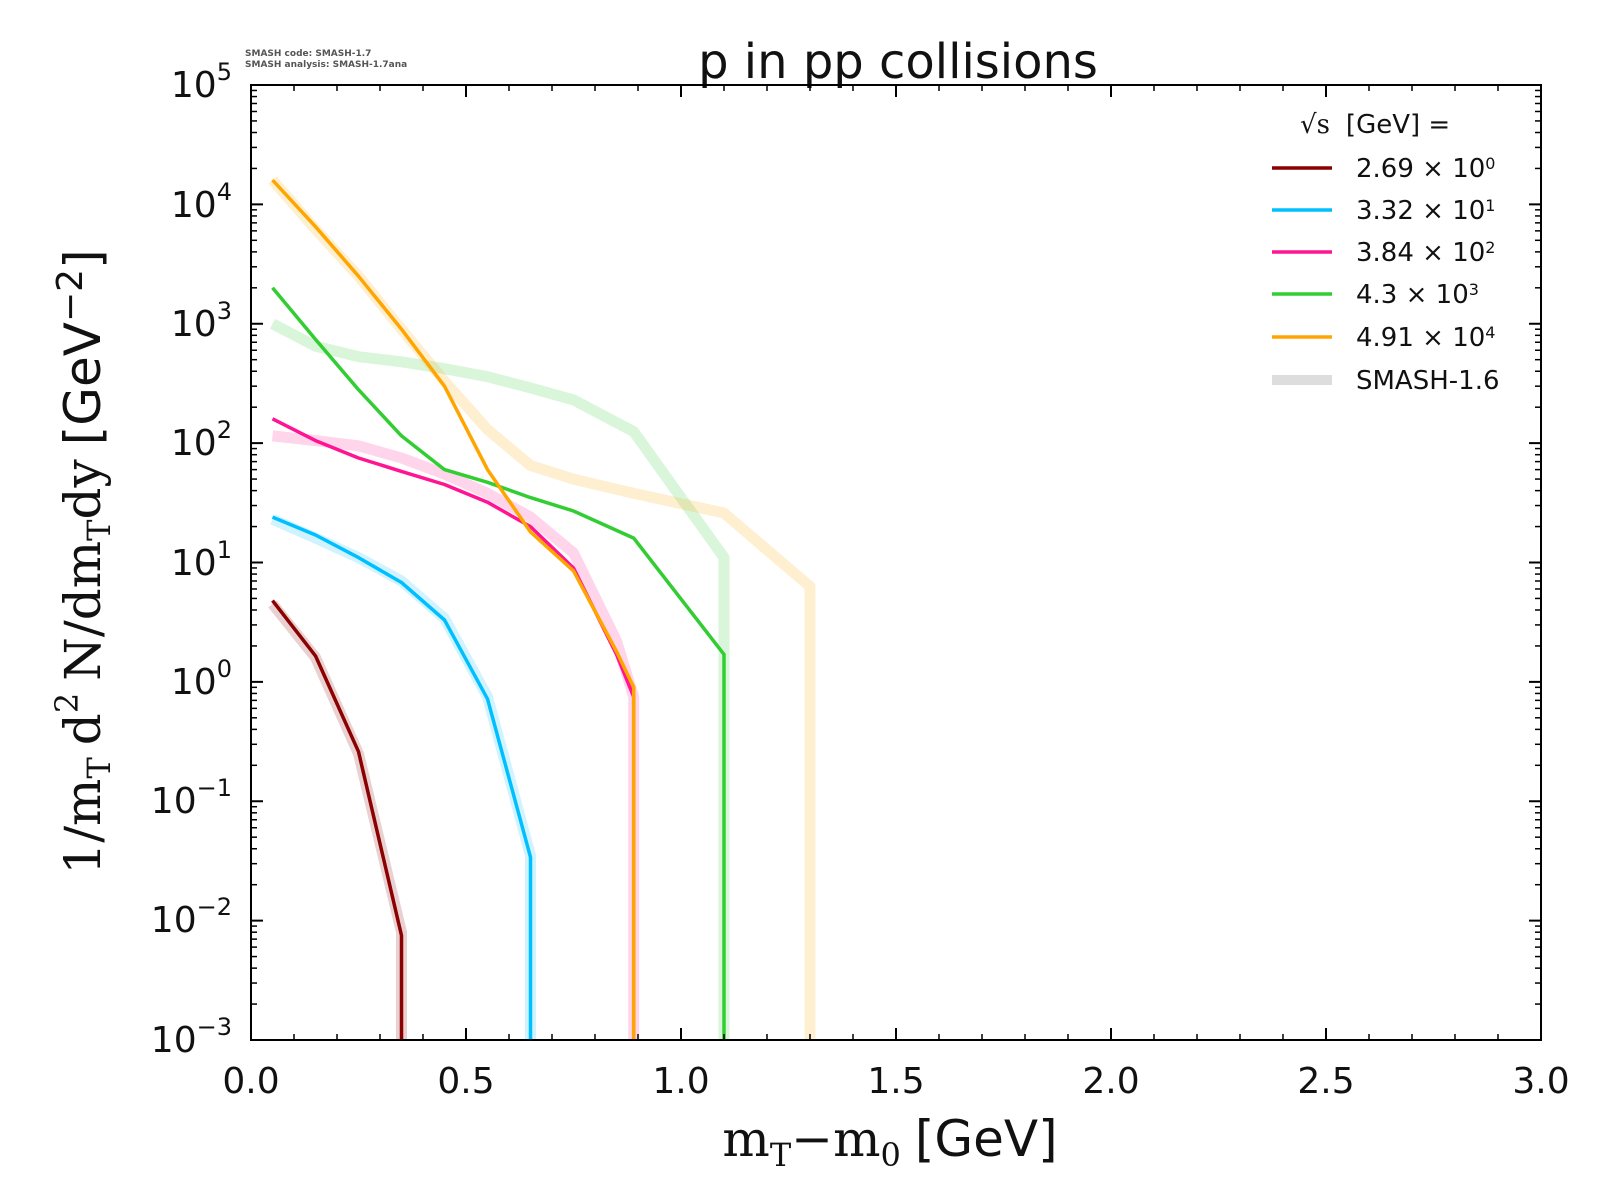  What do you see at coordinates (201, 202) in the screenshot?
I see `y-tick-label: 10⁴` at bounding box center [201, 202].